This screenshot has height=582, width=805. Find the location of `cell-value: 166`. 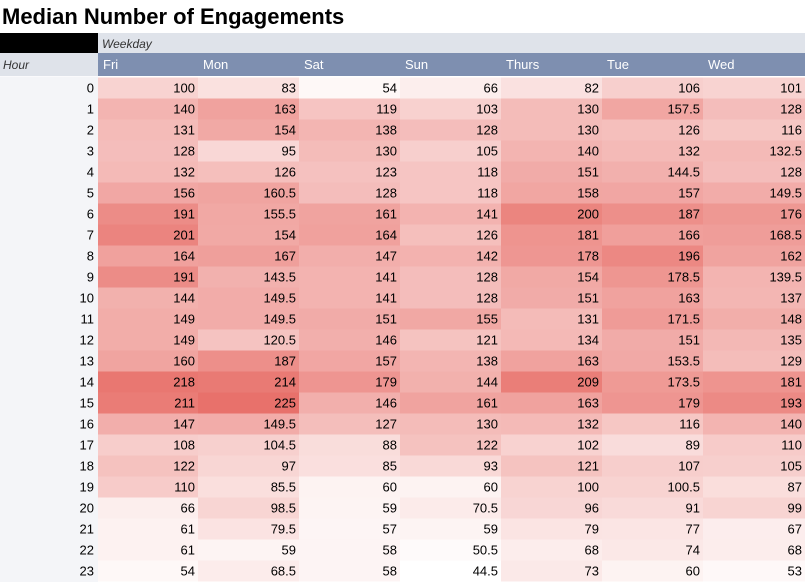

cell-value: 166 is located at coordinates (689, 235).